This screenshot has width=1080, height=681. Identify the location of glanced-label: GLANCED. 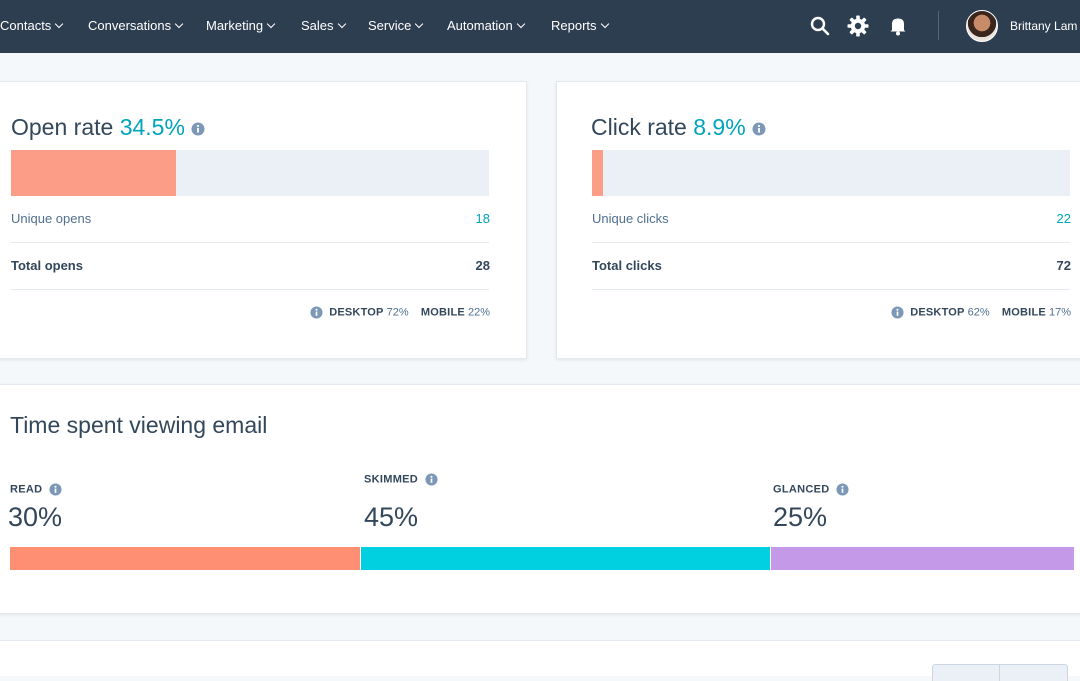
(801, 489).